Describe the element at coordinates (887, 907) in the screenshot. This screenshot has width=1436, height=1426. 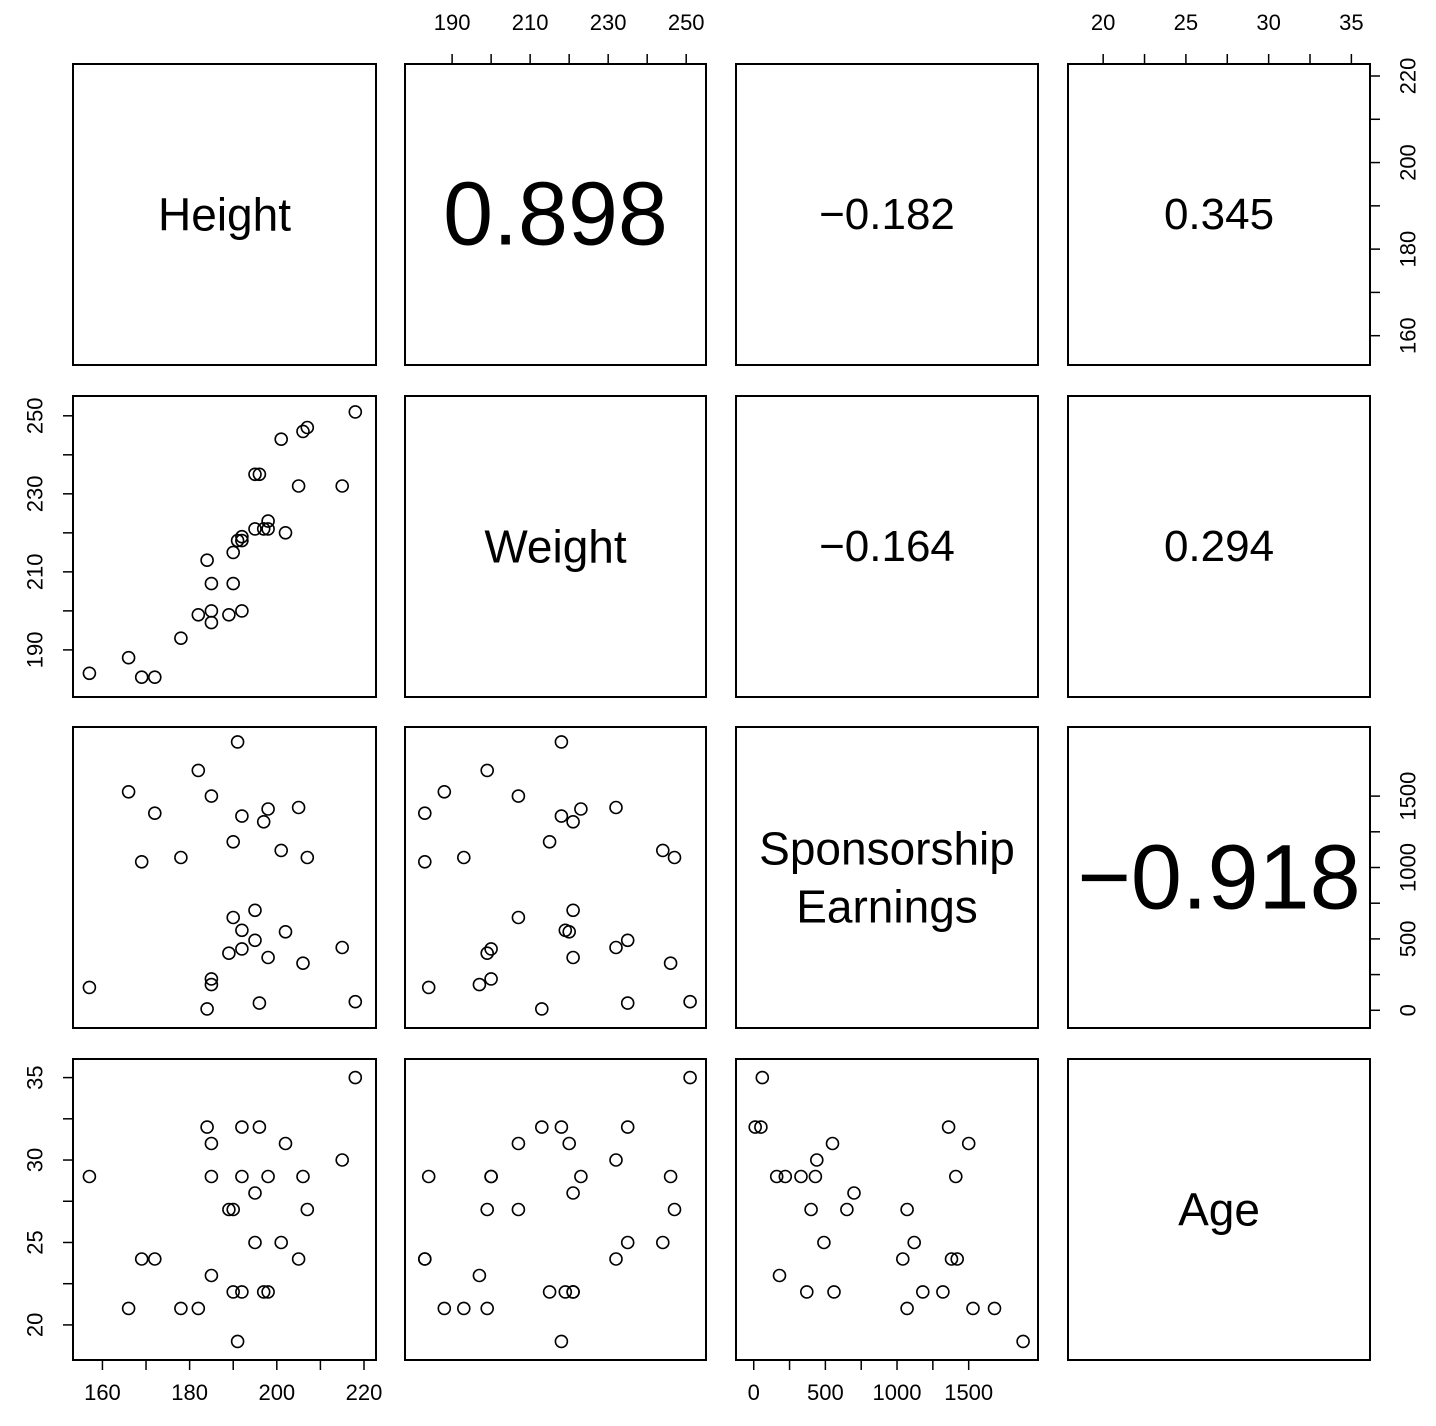
I see `variable-label-sponsorship-earnings: Earnings` at that location.